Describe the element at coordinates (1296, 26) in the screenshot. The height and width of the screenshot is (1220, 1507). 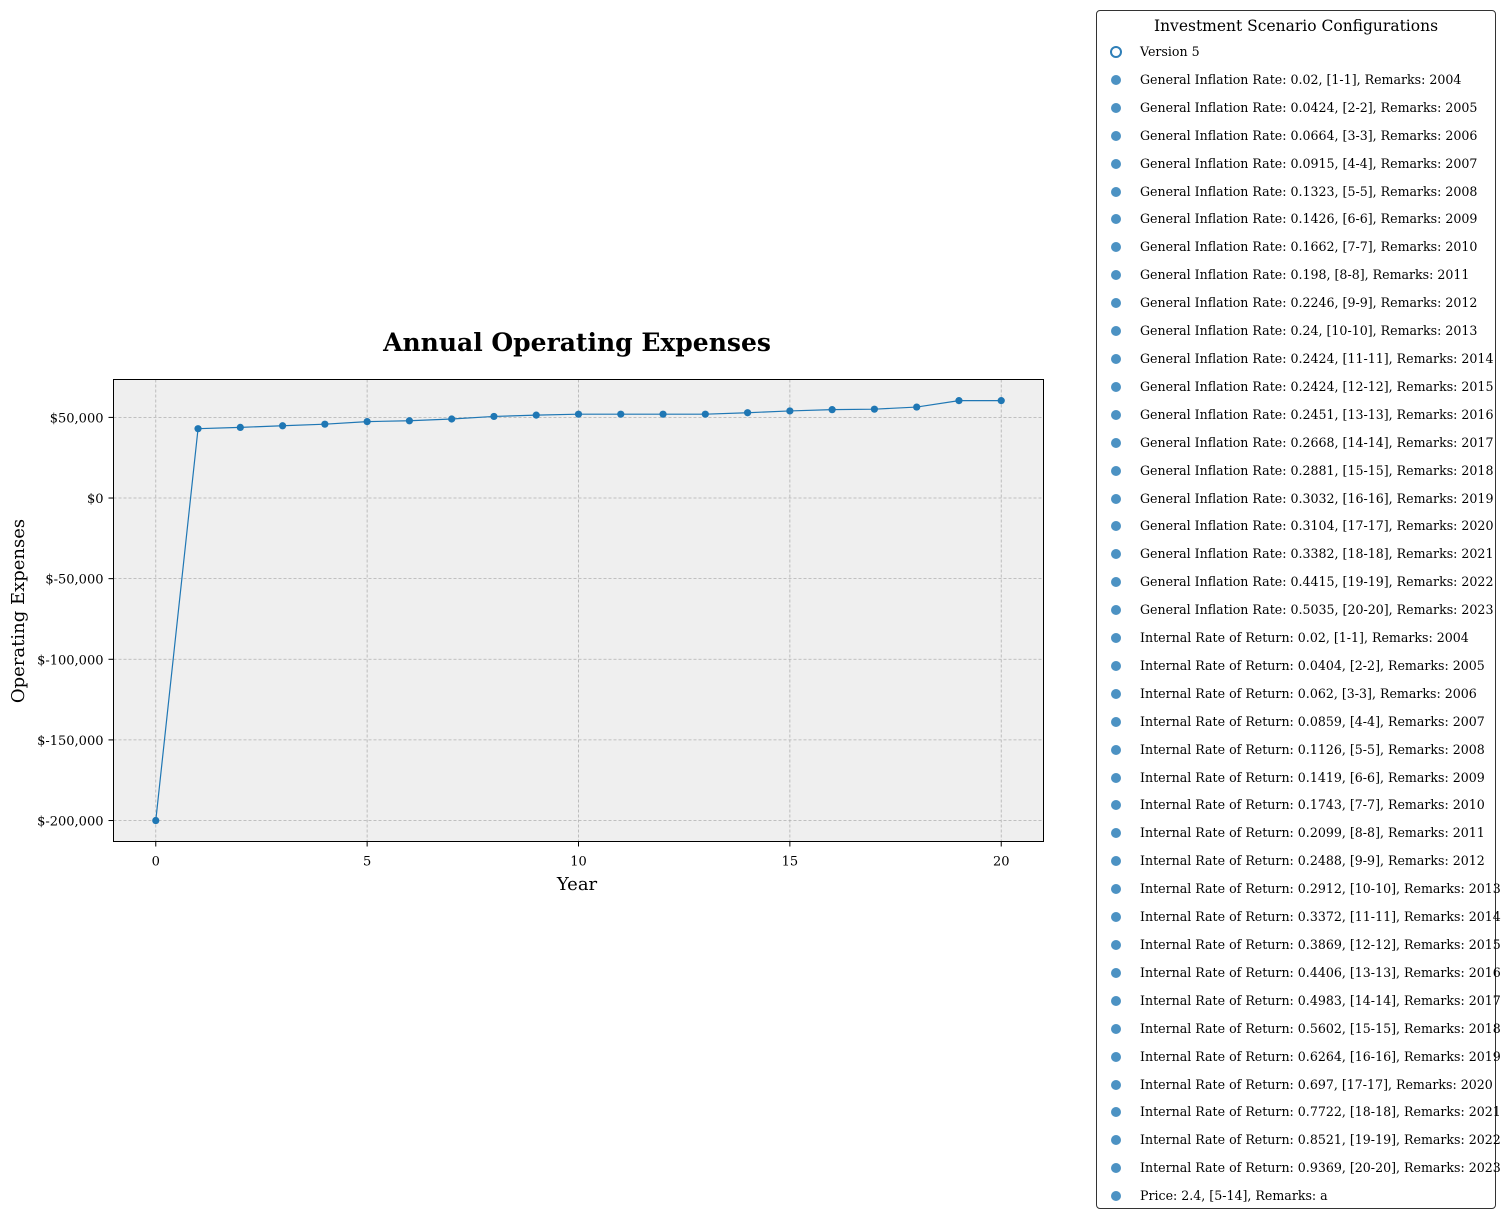
I see `legend-title: Investment Scenario Configurations` at that location.